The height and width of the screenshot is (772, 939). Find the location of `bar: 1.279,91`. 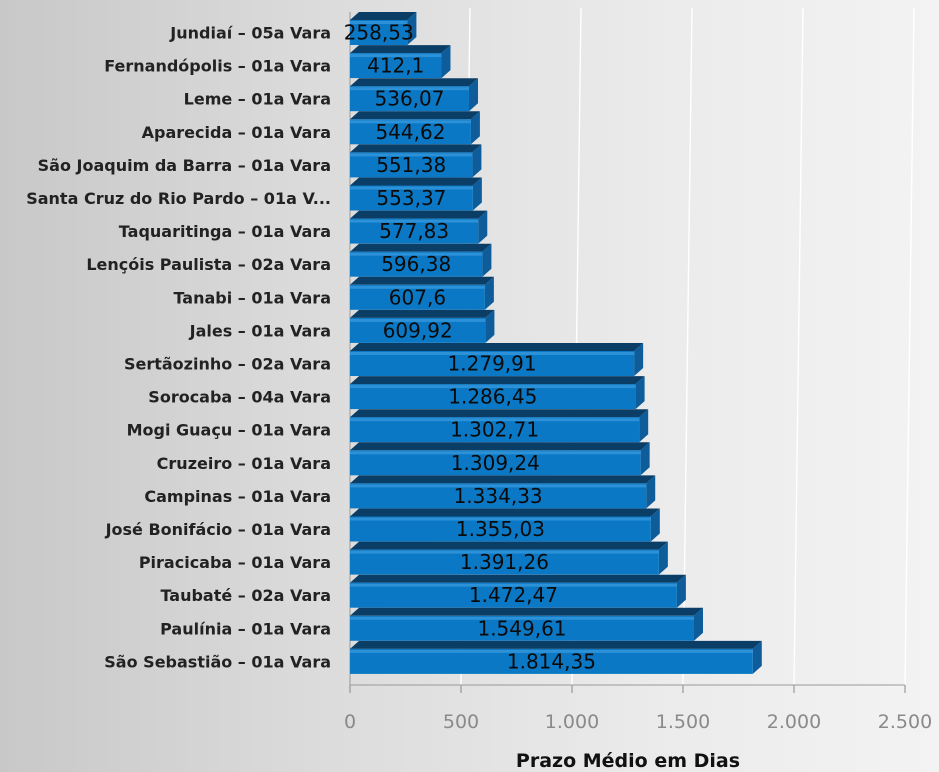

bar: 1.279,91 is located at coordinates (497, 359).